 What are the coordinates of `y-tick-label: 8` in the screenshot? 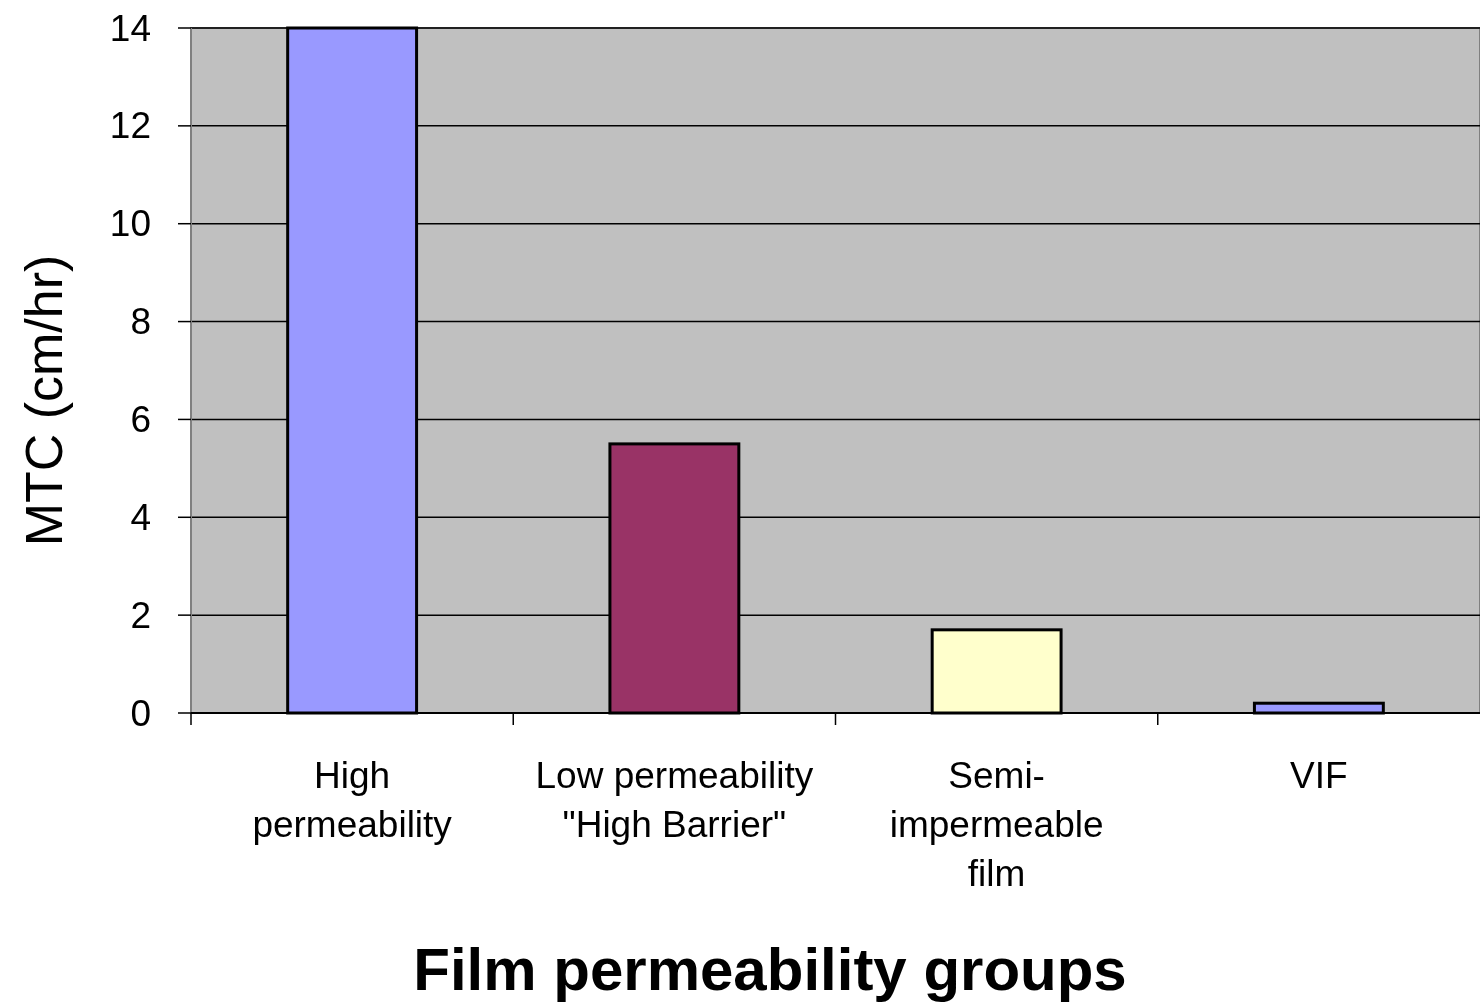 It's located at (140, 322).